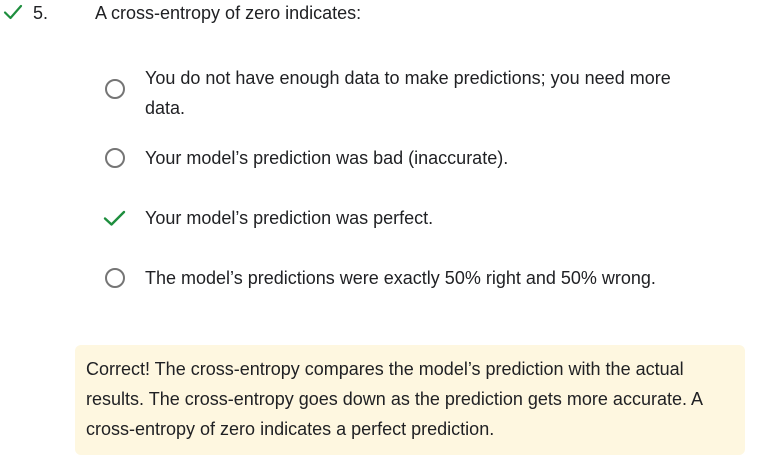 This screenshot has height=457, width=758. What do you see at coordinates (41, 13) in the screenshot?
I see `question-number: 5.` at bounding box center [41, 13].